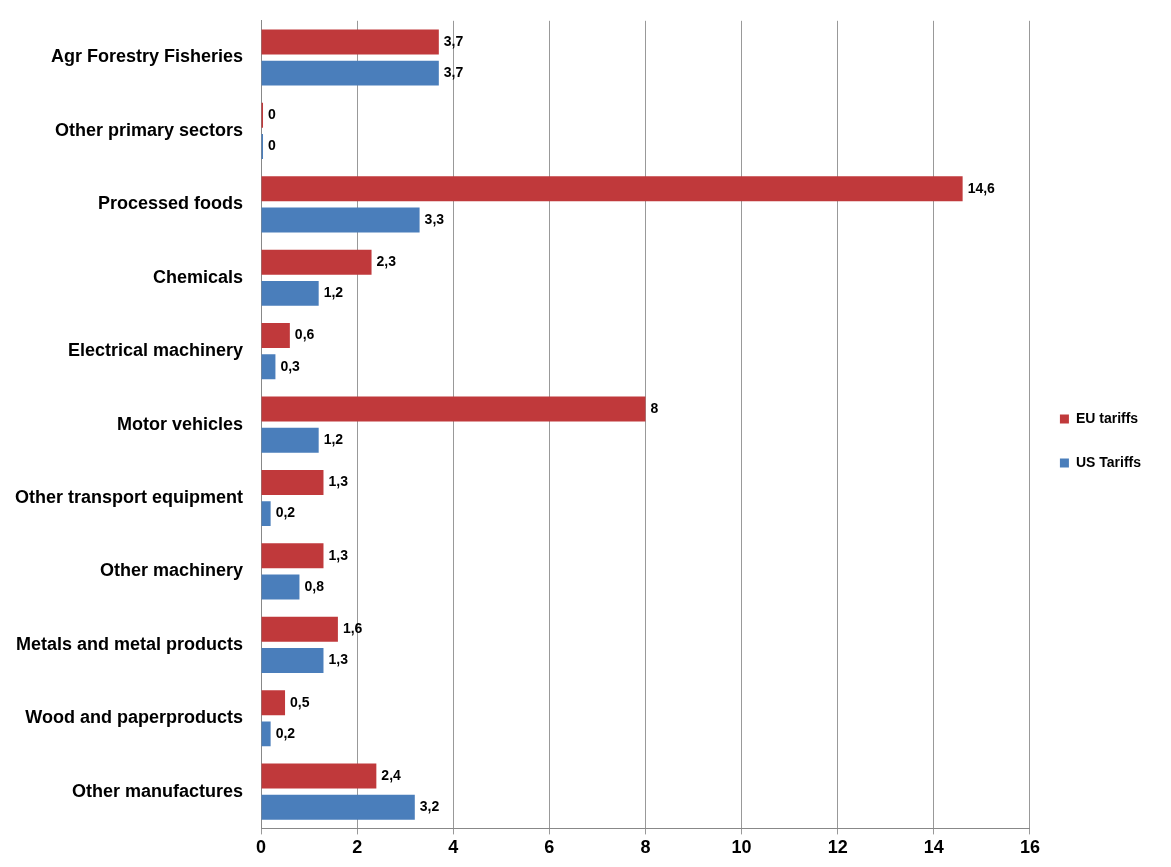  I want to click on y-tick-label: Chemicals, so click(198, 276).